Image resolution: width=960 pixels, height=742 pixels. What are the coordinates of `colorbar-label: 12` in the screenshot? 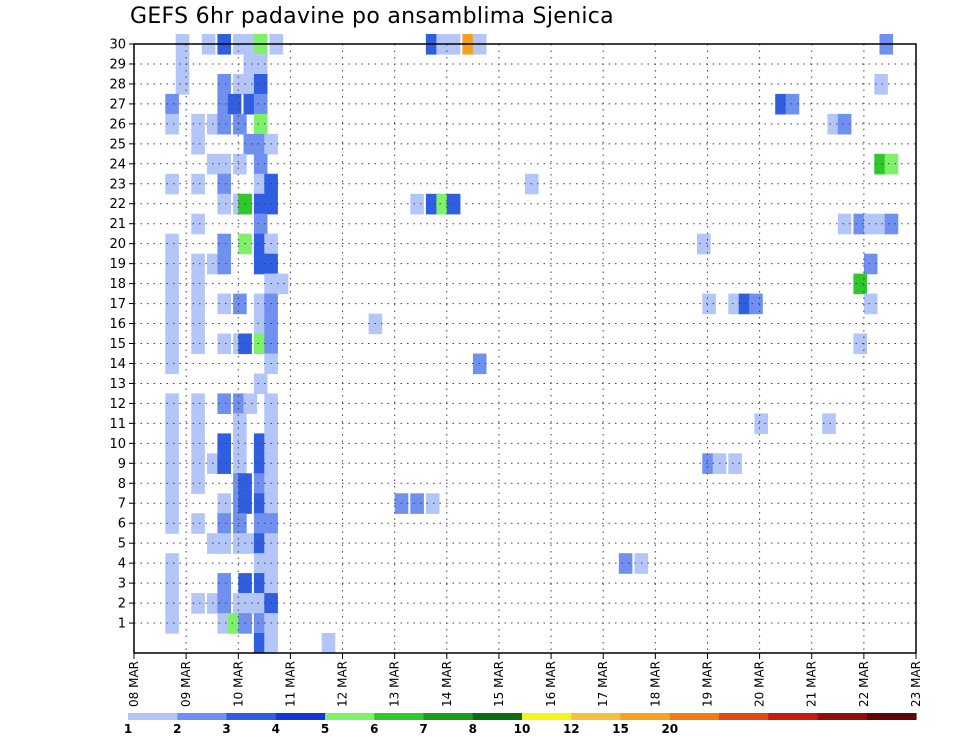 It's located at (571, 729).